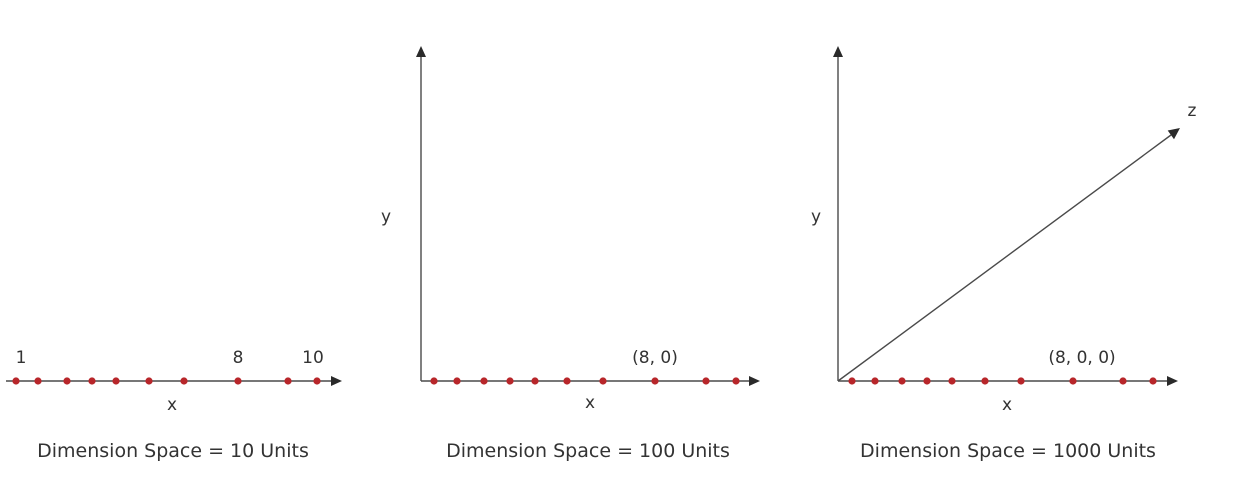 This screenshot has width=1246, height=494. Describe the element at coordinates (238, 358) in the screenshot. I see `point-label-8: 8` at that location.